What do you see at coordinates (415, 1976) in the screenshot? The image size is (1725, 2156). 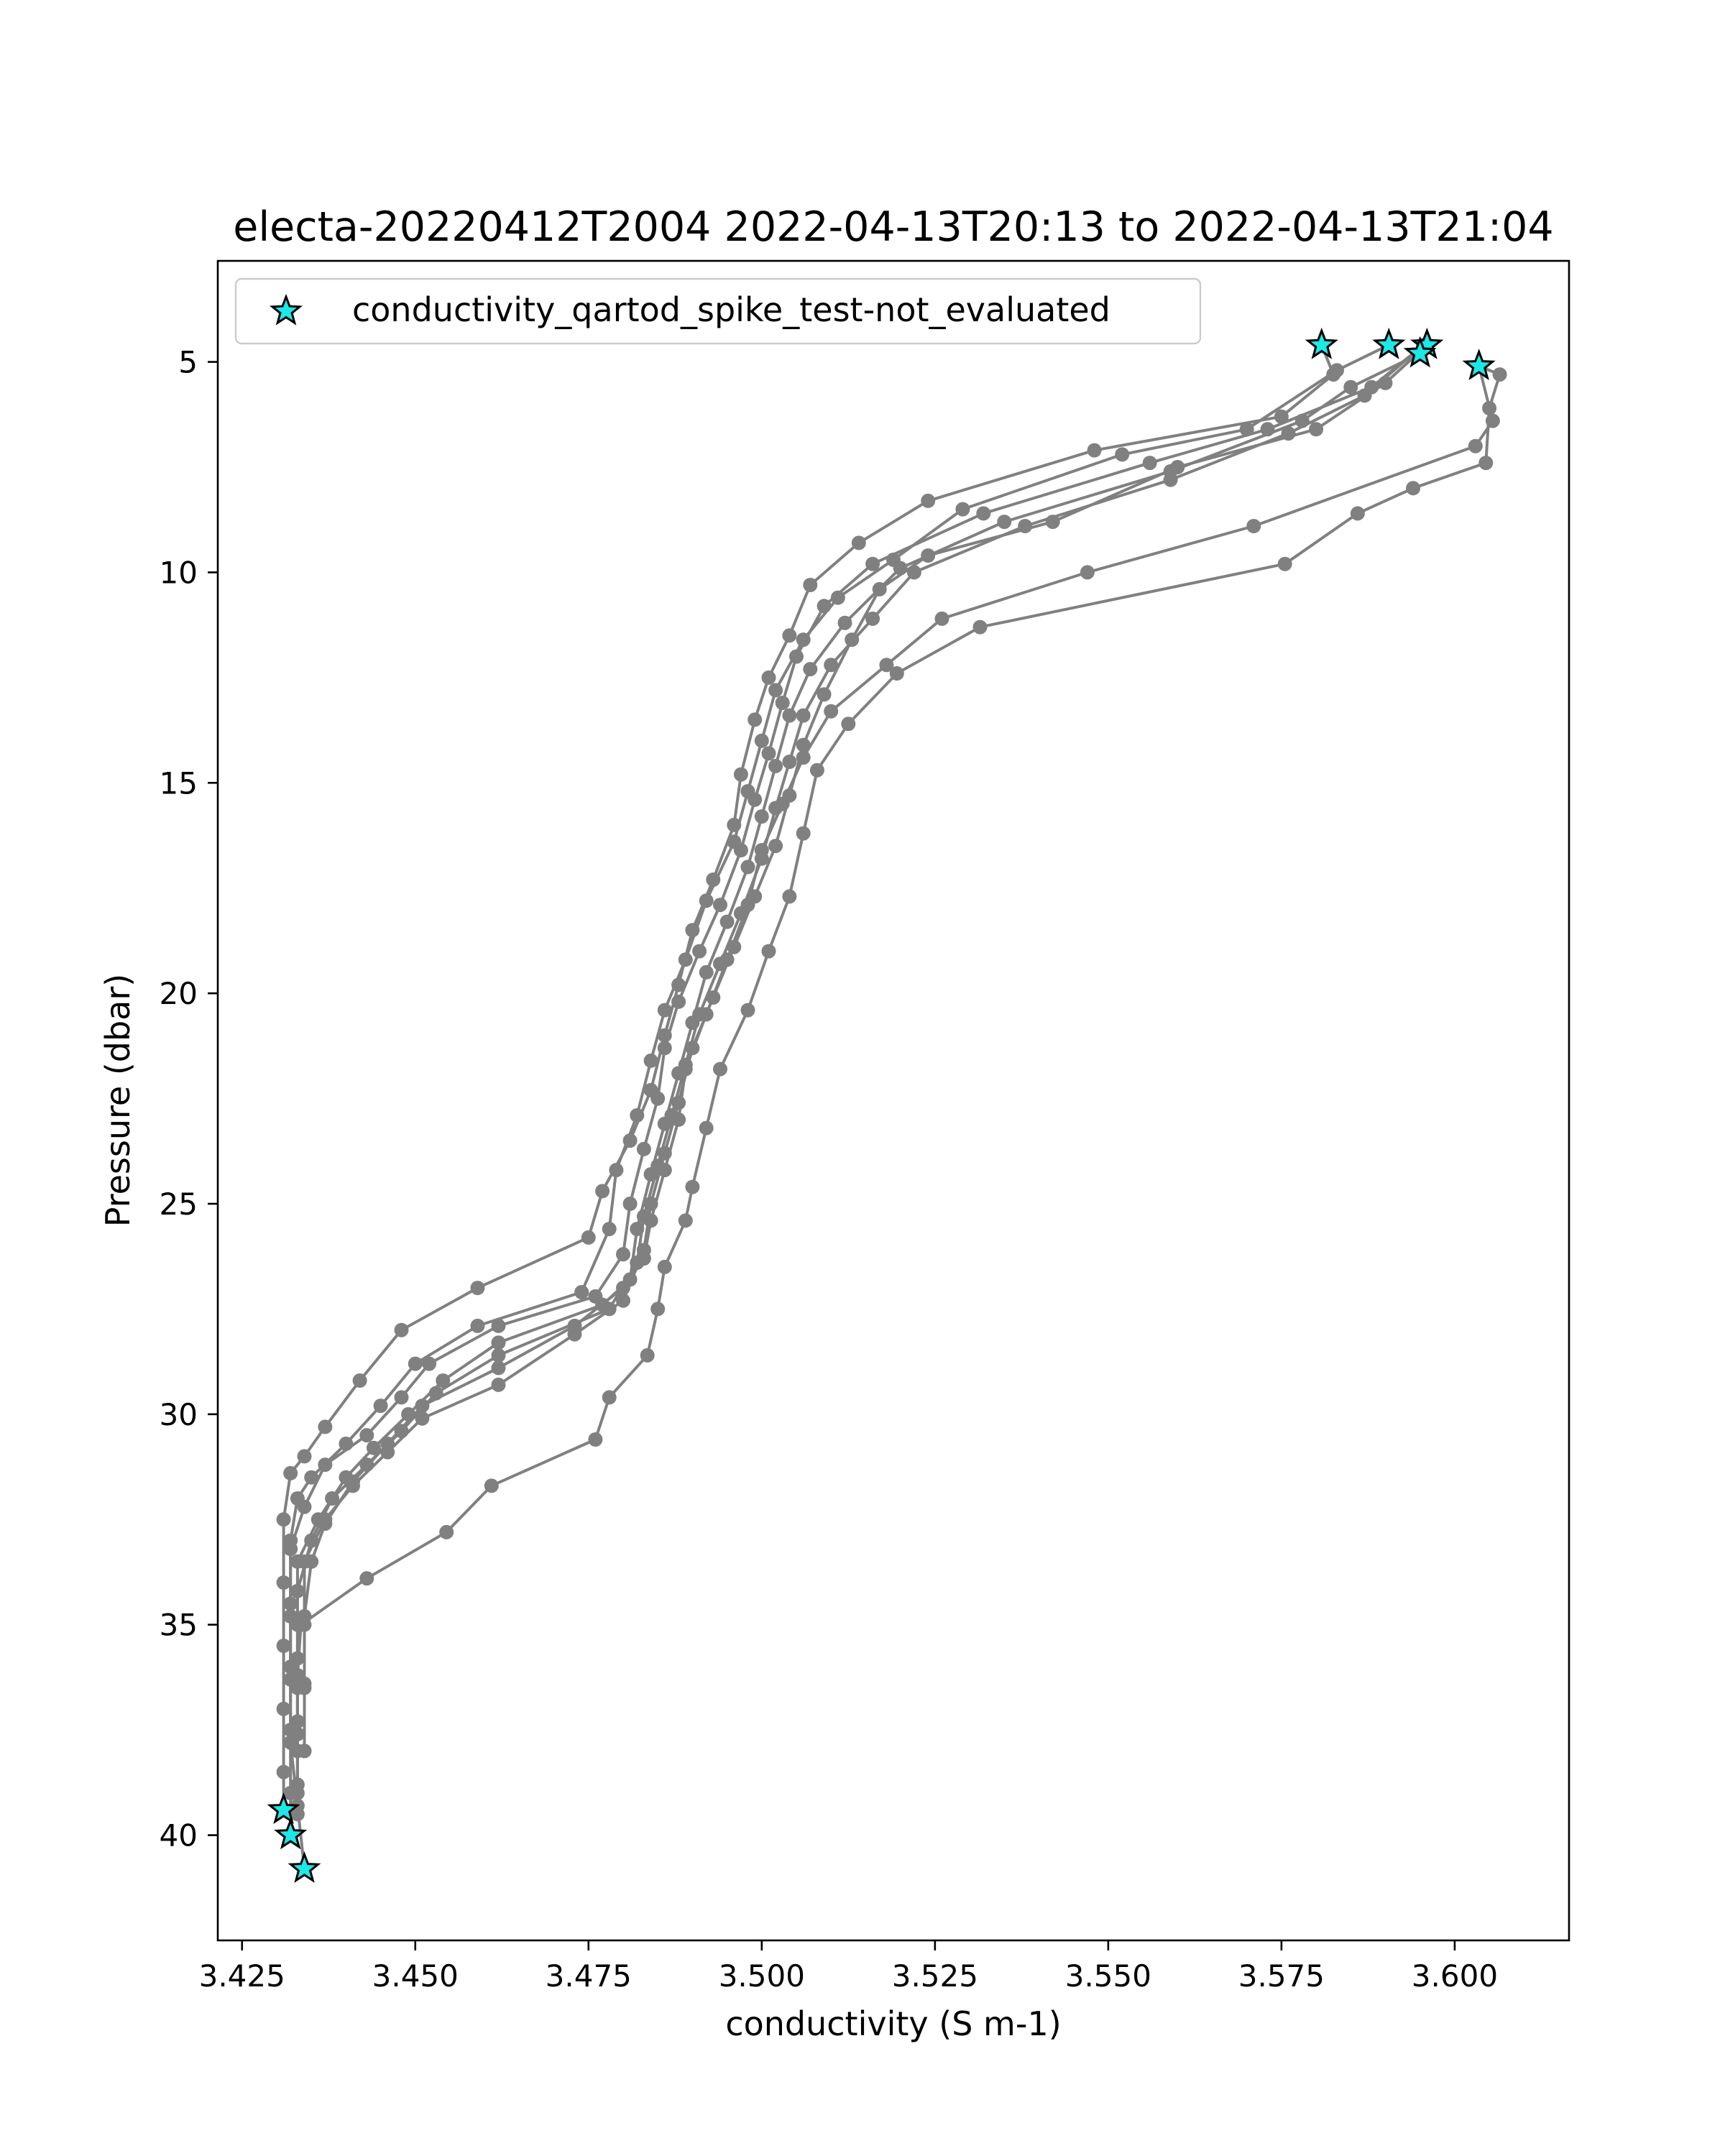 I see `x-tick-label: 3.450` at bounding box center [415, 1976].